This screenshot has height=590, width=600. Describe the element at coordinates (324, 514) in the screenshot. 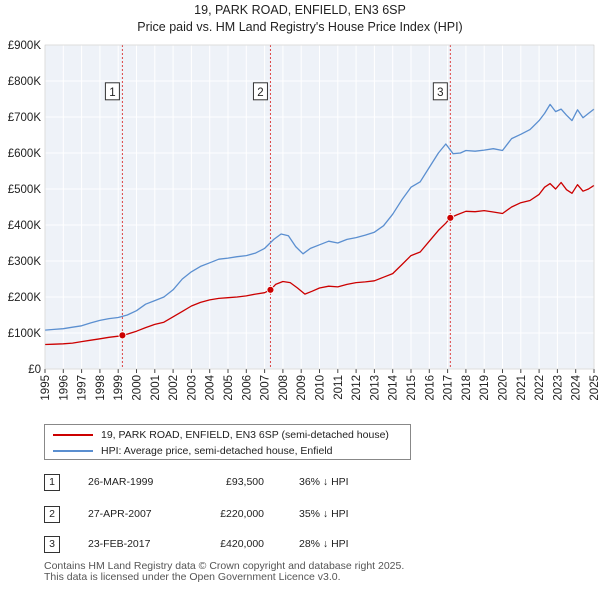

I see `transaction-hpi-diff: 35% ↓ HPI` at that location.